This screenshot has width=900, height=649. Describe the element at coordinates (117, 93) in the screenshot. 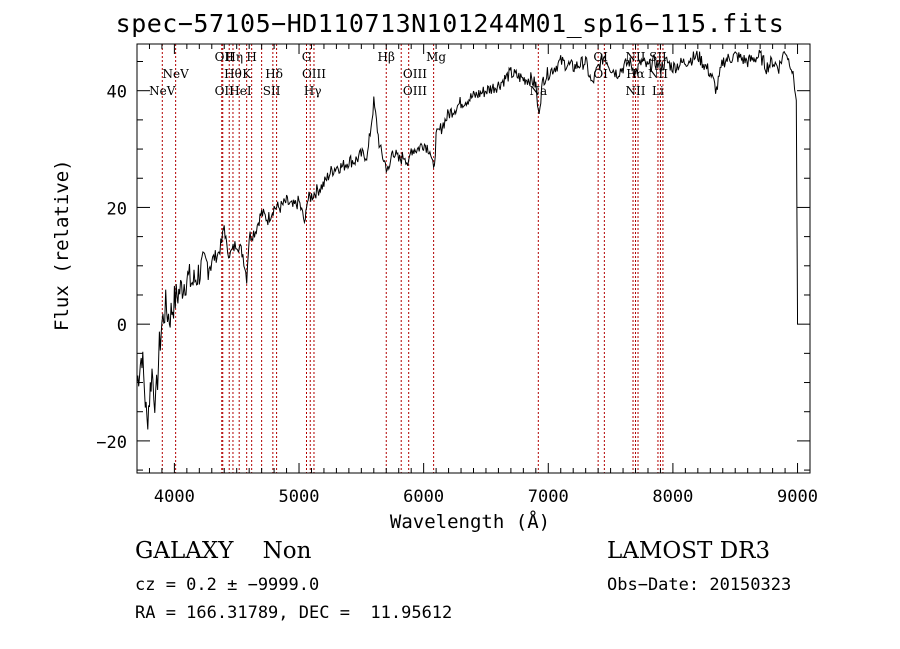

I see `y-tick-label: 40` at that location.